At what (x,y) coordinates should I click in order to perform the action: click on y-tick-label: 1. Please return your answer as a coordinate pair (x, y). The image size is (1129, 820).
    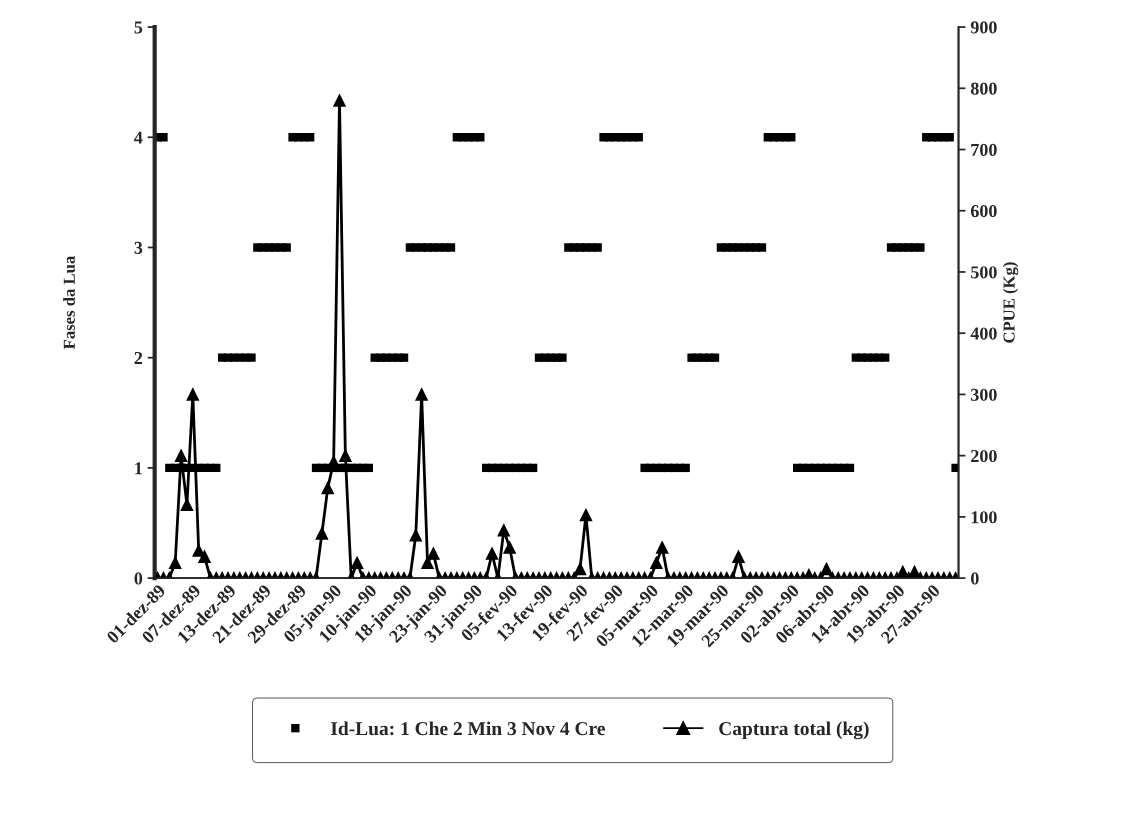
    Looking at the image, I should click on (138, 468).